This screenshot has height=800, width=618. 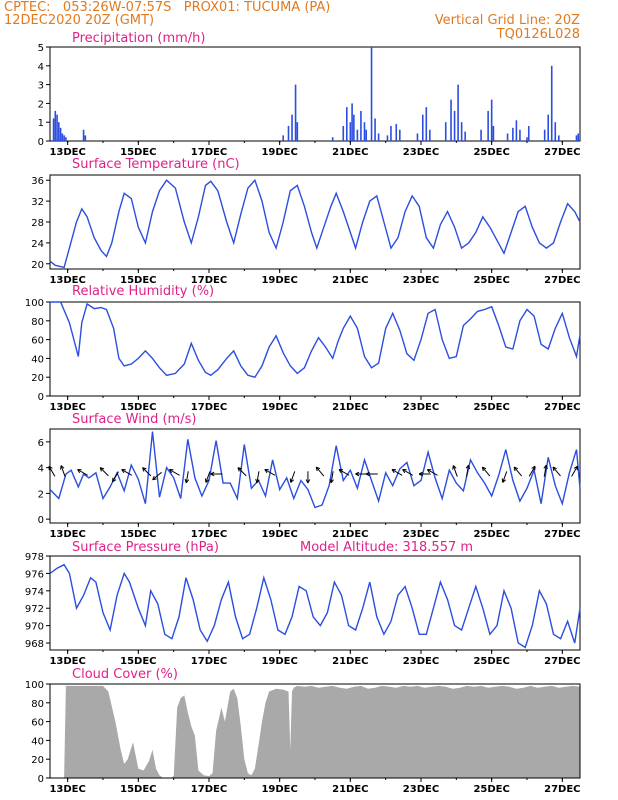 What do you see at coordinates (491, 280) in the screenshot?
I see `temperature-xtick-label: 25DEC` at bounding box center [491, 280].